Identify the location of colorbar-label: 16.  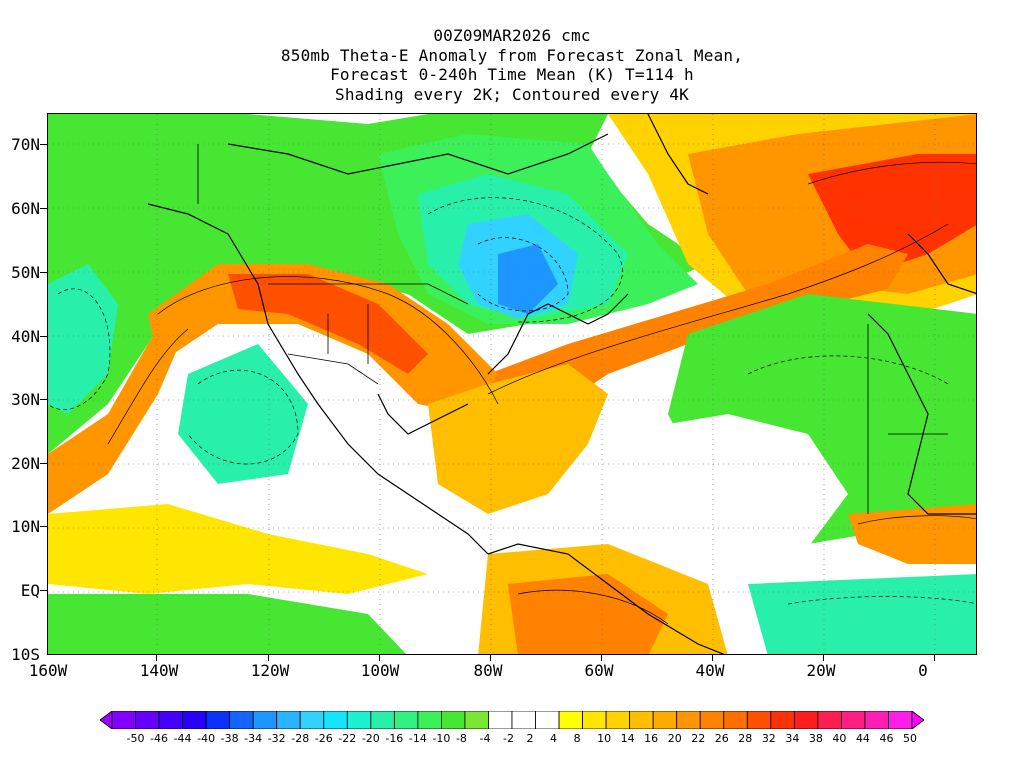
(651, 738).